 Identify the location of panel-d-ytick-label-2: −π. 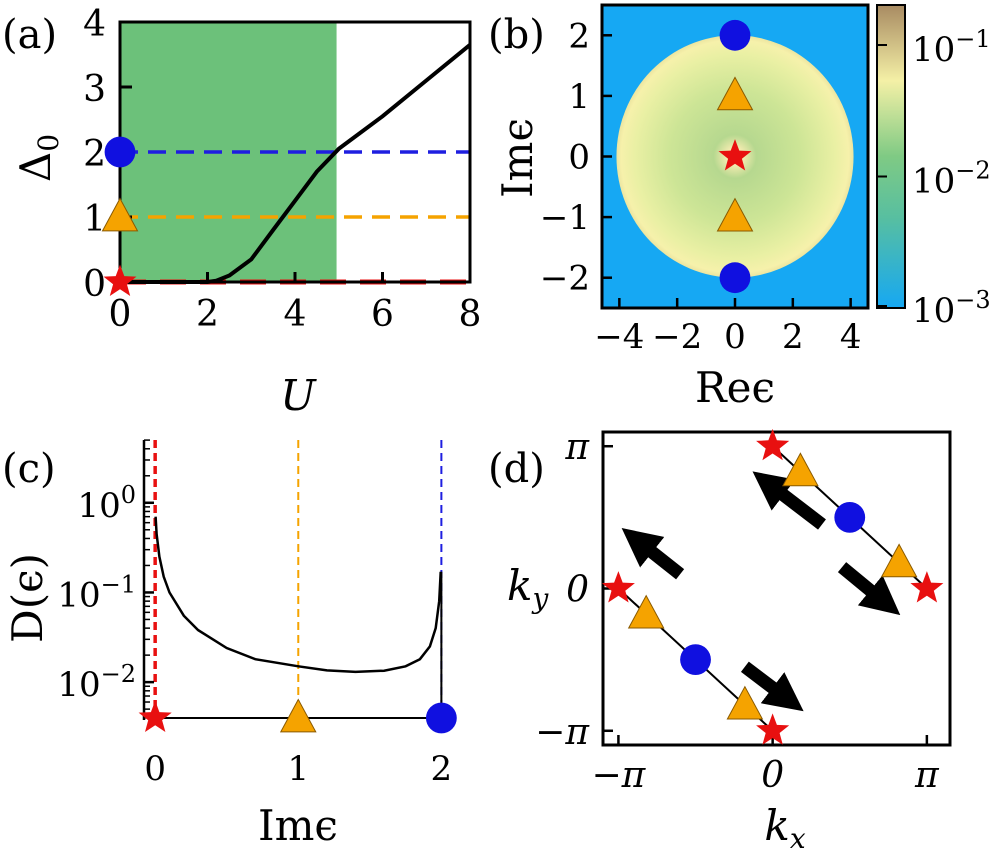
(562, 732).